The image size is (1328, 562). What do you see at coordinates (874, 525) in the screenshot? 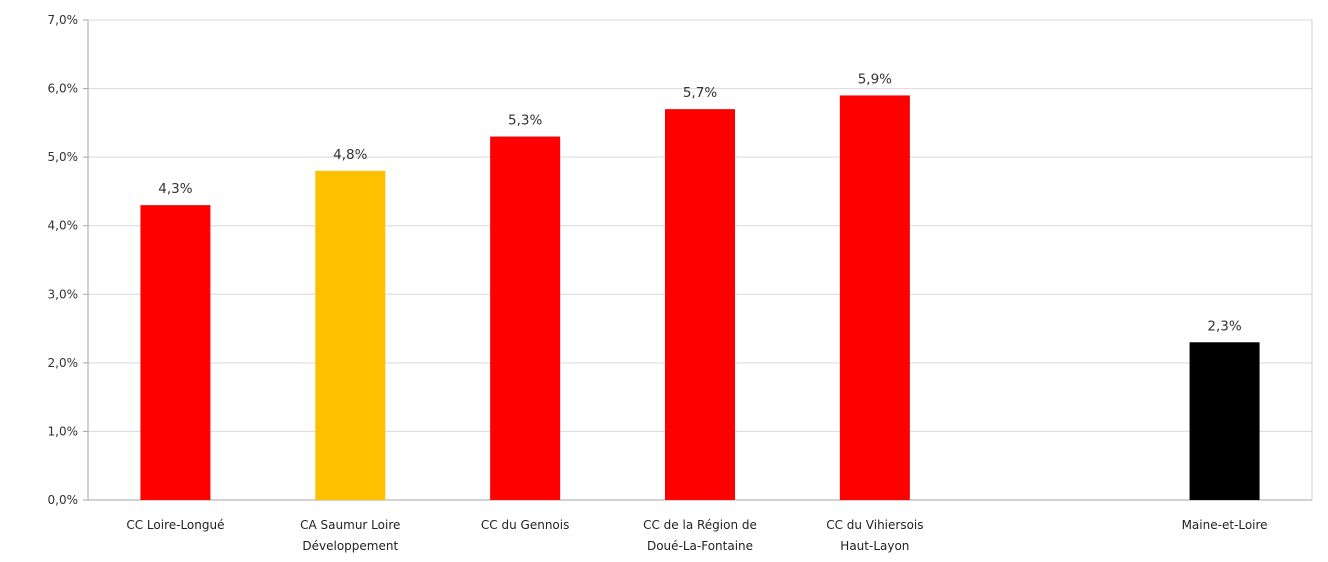
I see `x-category-label-line: CC du Vihiersois` at bounding box center [874, 525].